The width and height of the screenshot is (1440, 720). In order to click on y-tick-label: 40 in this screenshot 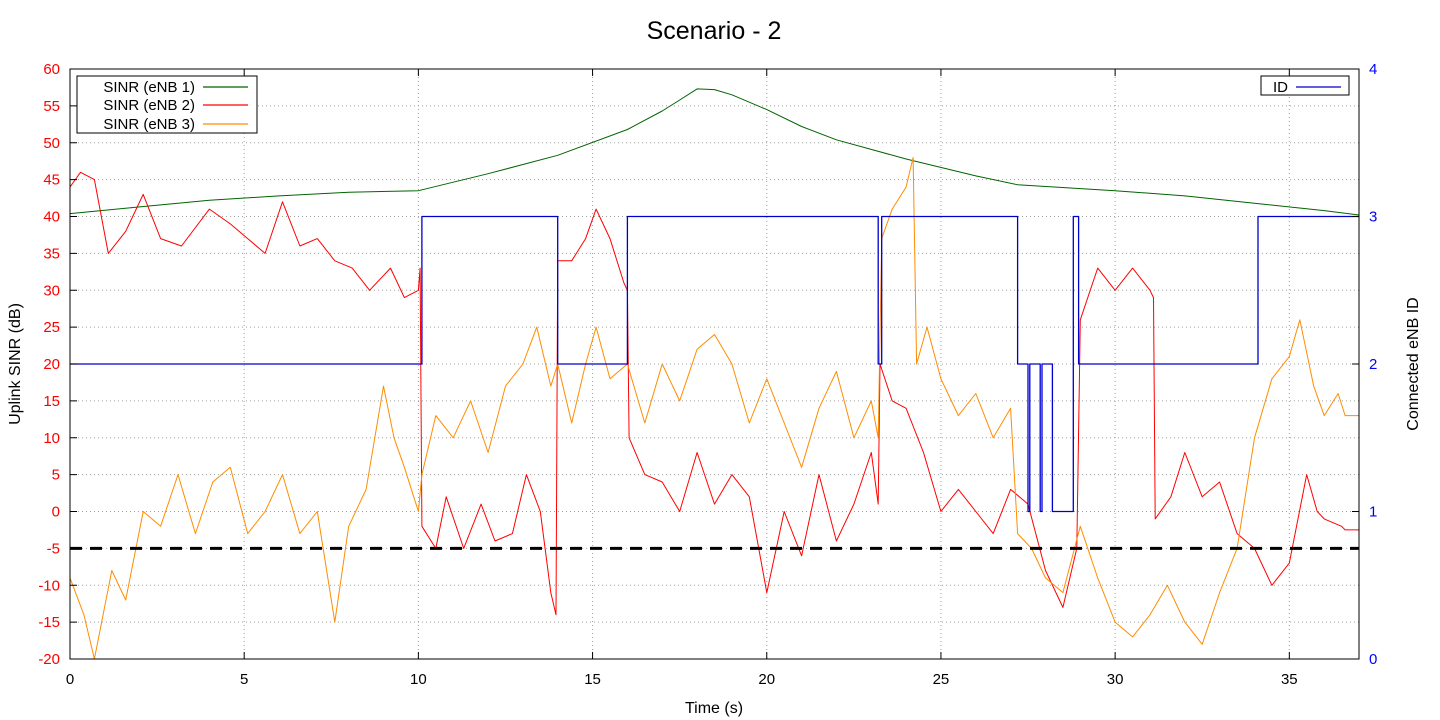, I will do `click(51, 217)`.